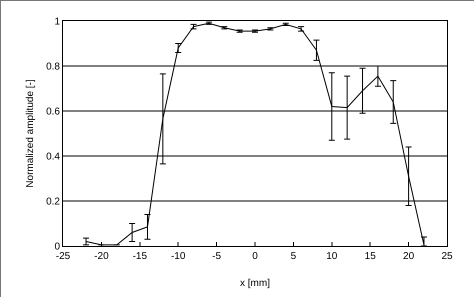 This screenshot has height=297, width=474. What do you see at coordinates (293, 256) in the screenshot?
I see `x-tick-label: 5` at bounding box center [293, 256].